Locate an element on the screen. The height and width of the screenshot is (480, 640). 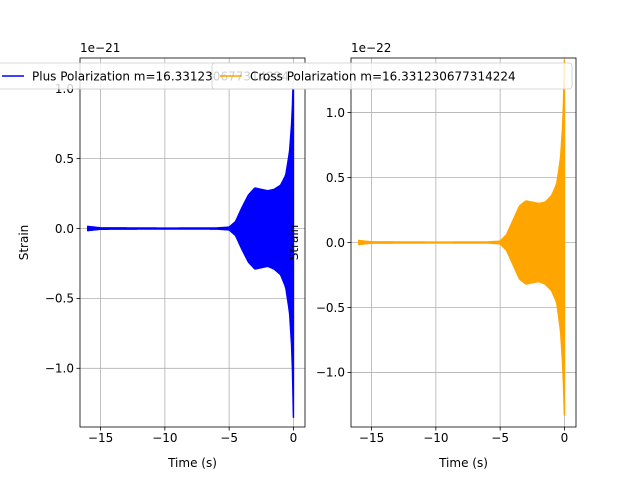
legend-frame is located at coordinates (392, 76).